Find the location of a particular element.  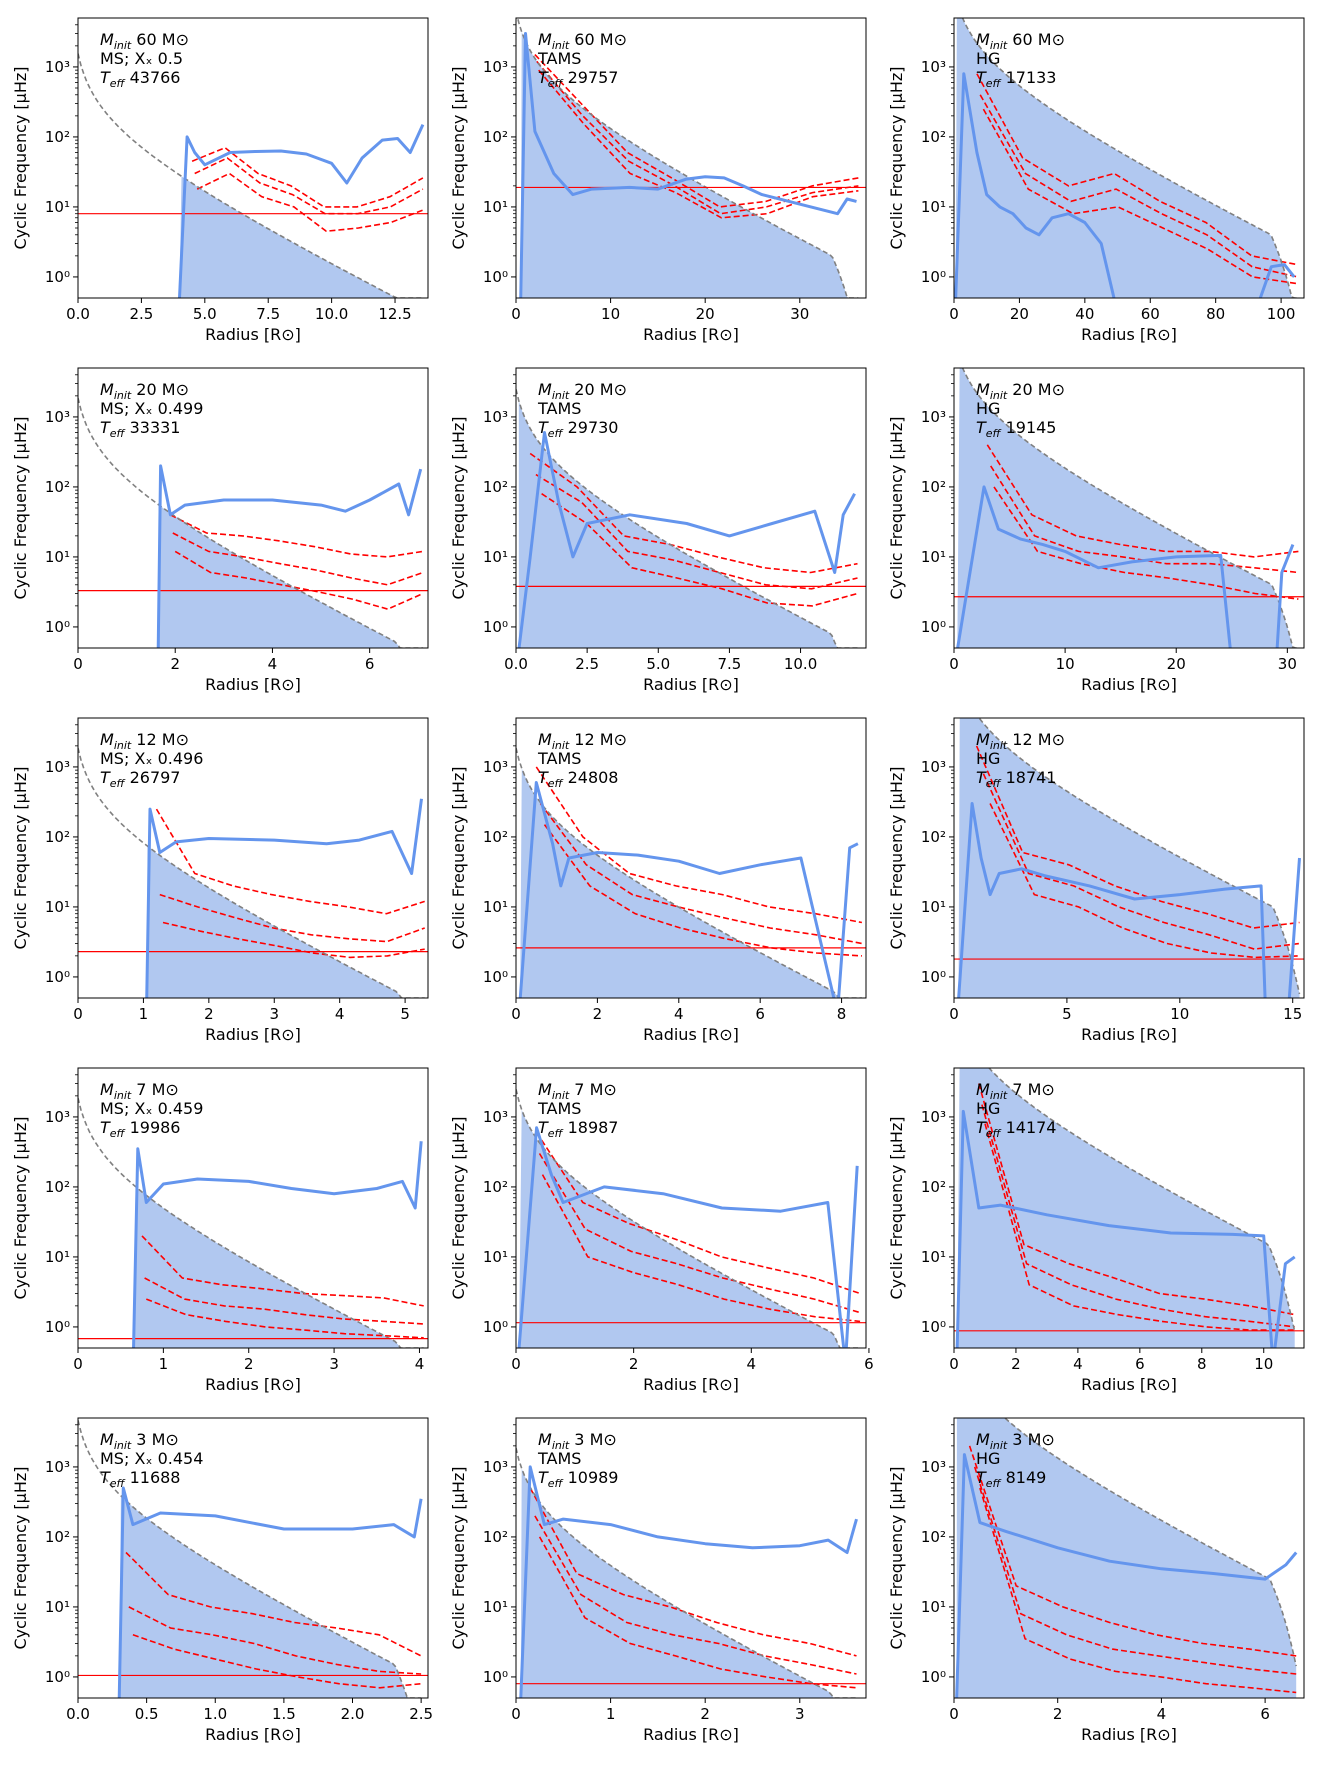

x-tick-label: 5.0 is located at coordinates (205, 314).